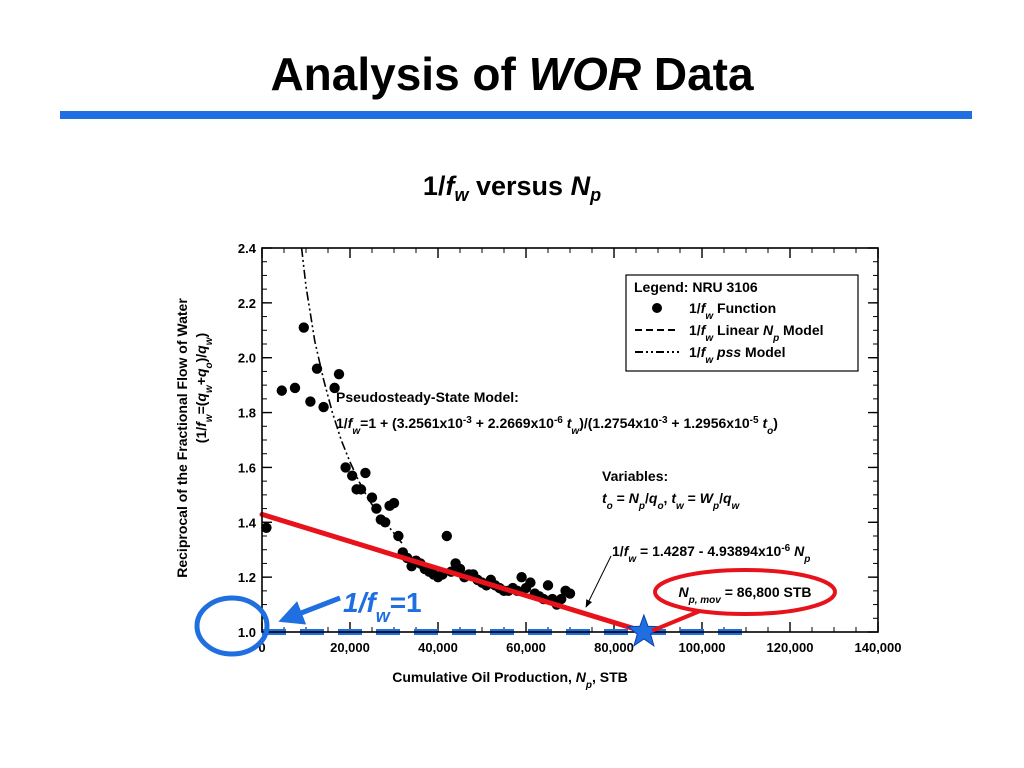 The height and width of the screenshot is (768, 1024). I want to click on red-fit-line, so click(453, 573).